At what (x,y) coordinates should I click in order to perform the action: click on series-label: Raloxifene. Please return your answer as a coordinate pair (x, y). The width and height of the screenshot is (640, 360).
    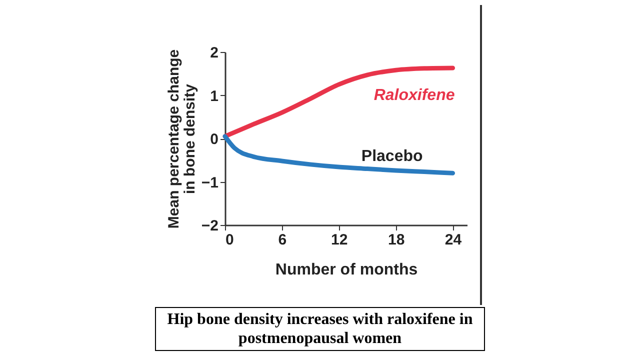
    Looking at the image, I should click on (414, 95).